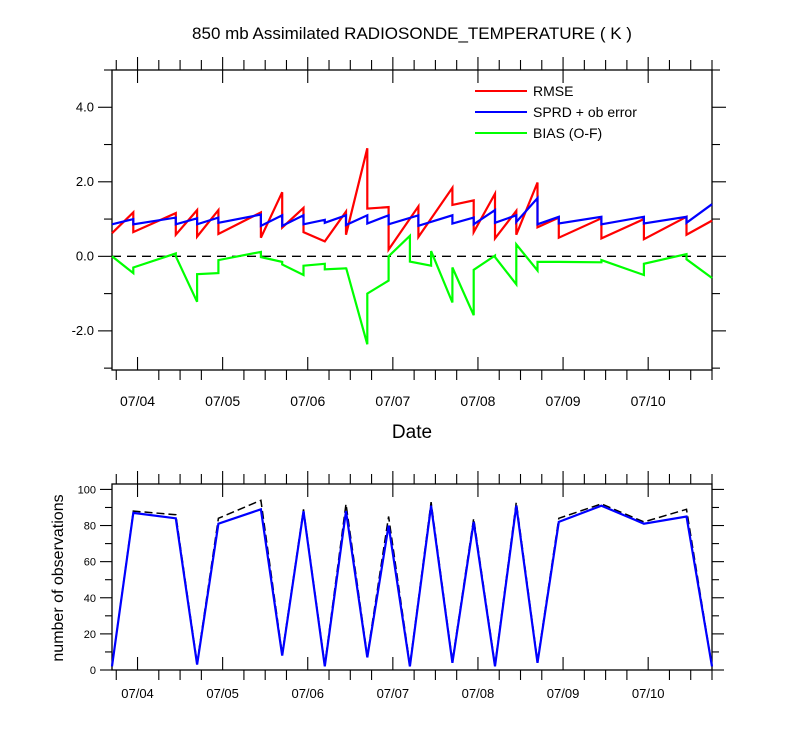 Image resolution: width=800 pixels, height=750 pixels. Describe the element at coordinates (93, 671) in the screenshot. I see `y-tick-label: 0` at that location.